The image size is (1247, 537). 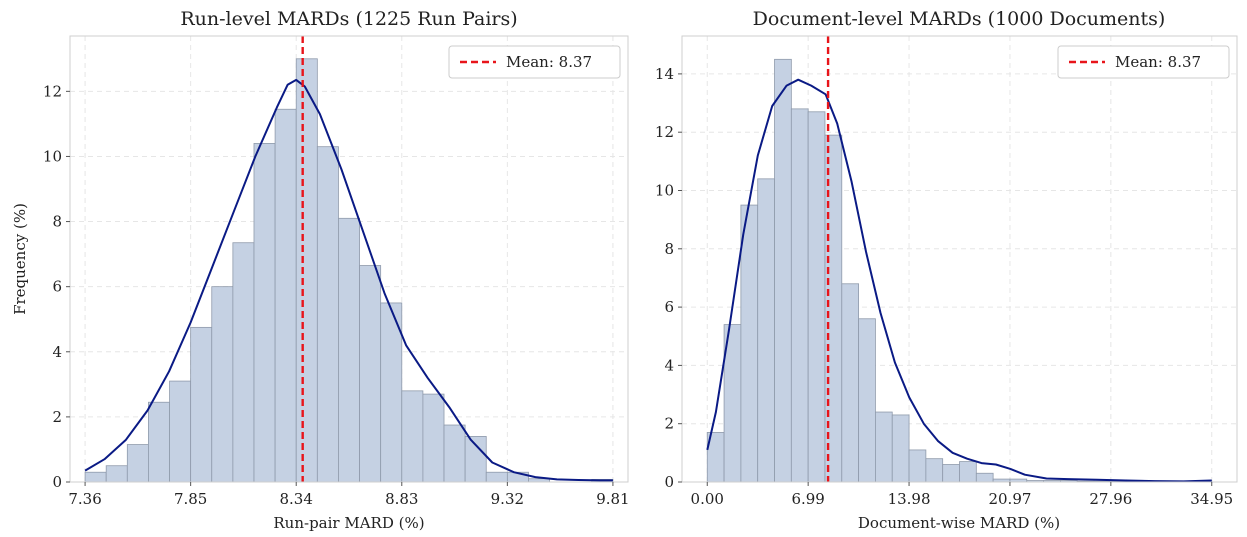 What do you see at coordinates (959, 523) in the screenshot?
I see `x-axis-label: Document-wise MARD (%)` at bounding box center [959, 523].